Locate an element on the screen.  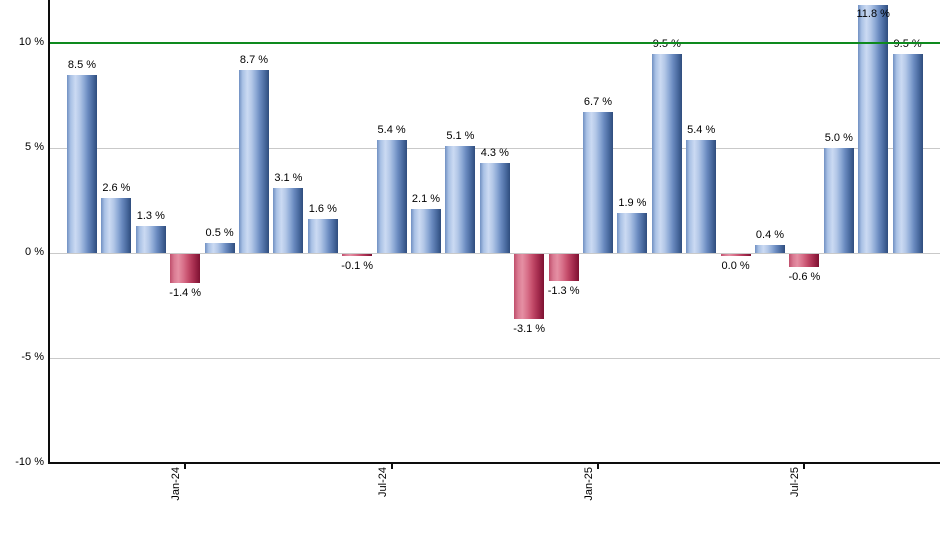
bar-value-label: 2.1 % is located at coordinates (426, 198).